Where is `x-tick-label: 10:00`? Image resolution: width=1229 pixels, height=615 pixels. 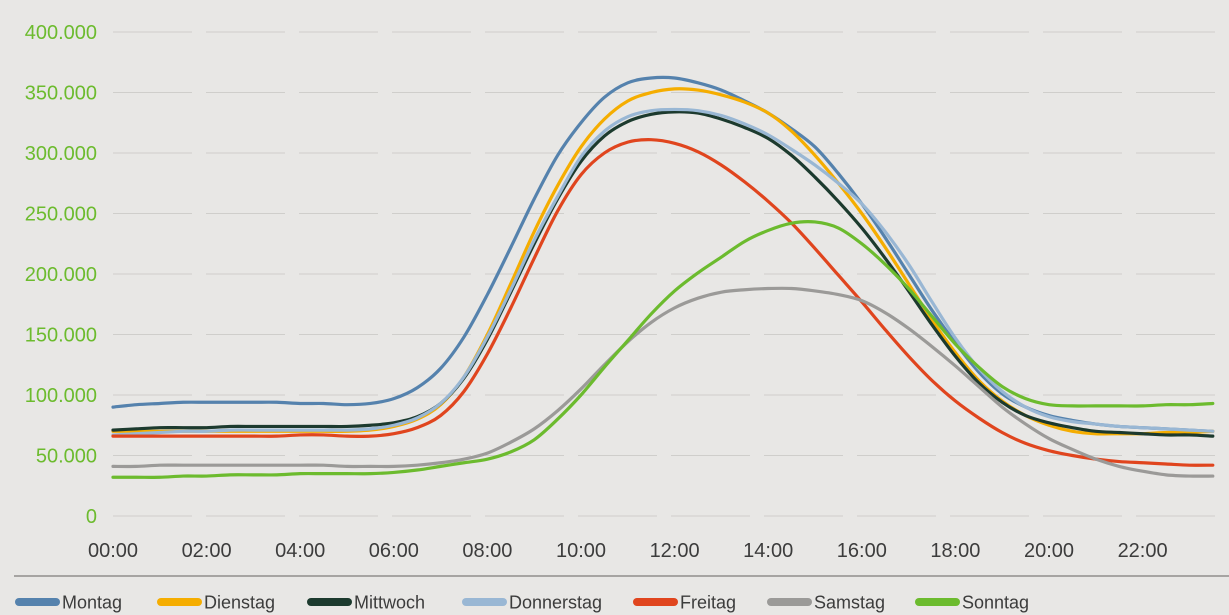 x-tick-label: 10:00 is located at coordinates (581, 551).